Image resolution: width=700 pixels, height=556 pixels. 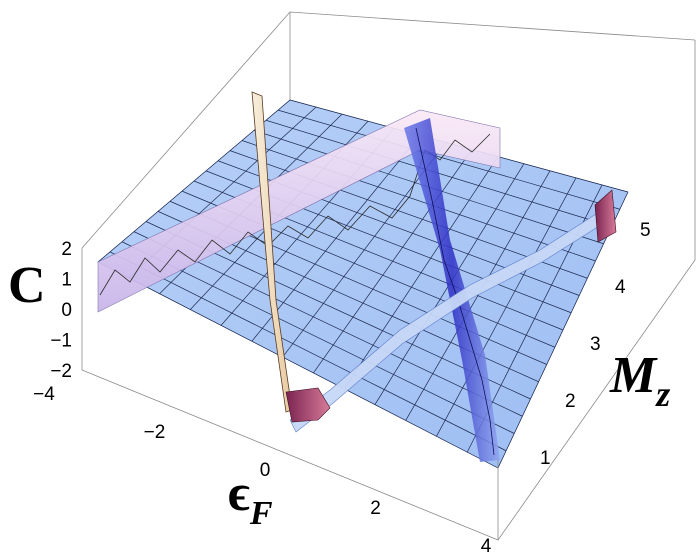 I want to click on x-tick-label: −4, so click(x=44, y=394).